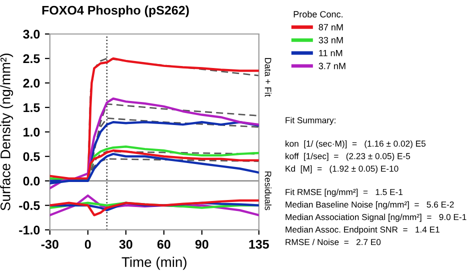 The height and width of the screenshot is (272, 475). What do you see at coordinates (318, 14) in the screenshot?
I see `legend-title: Probe Conc.` at bounding box center [318, 14].